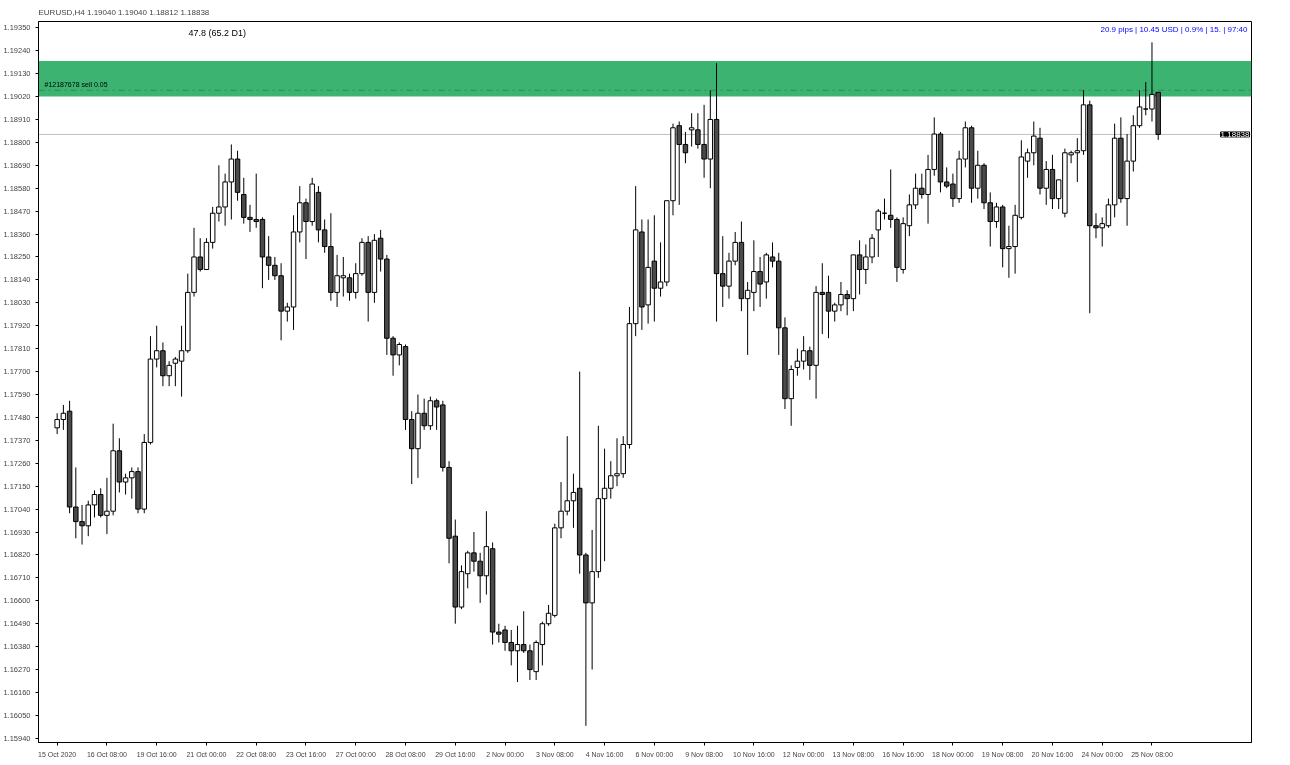  What do you see at coordinates (217, 32) in the screenshot?
I see `annotation: 47.8 (65.2 D1)` at bounding box center [217, 32].